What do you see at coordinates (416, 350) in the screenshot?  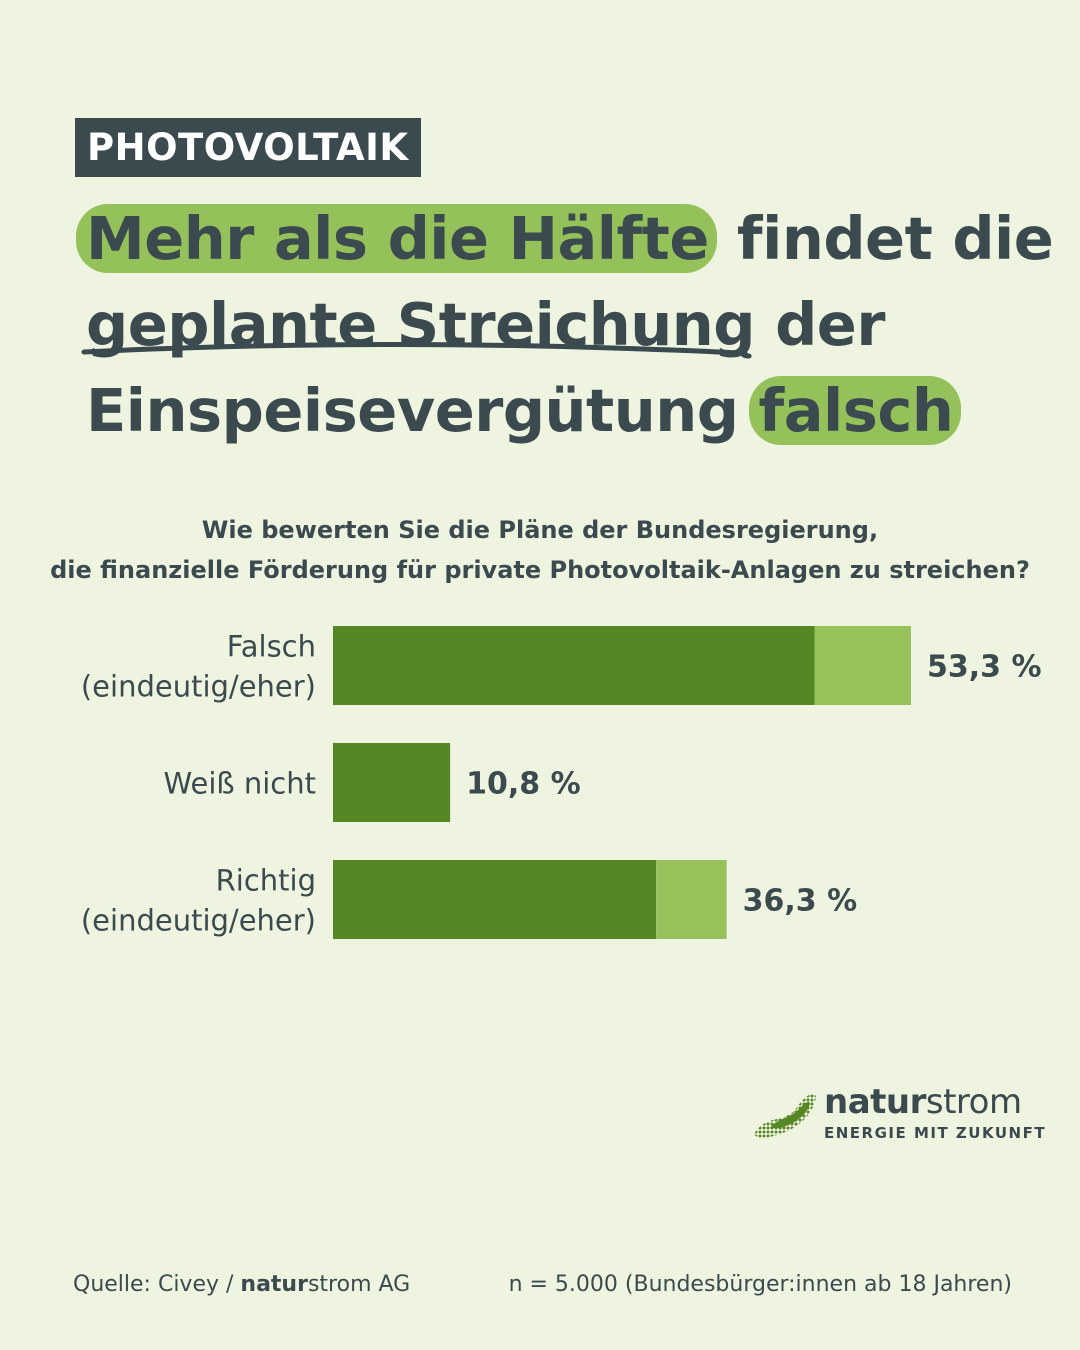 I see `underline-stroke-icon` at bounding box center [416, 350].